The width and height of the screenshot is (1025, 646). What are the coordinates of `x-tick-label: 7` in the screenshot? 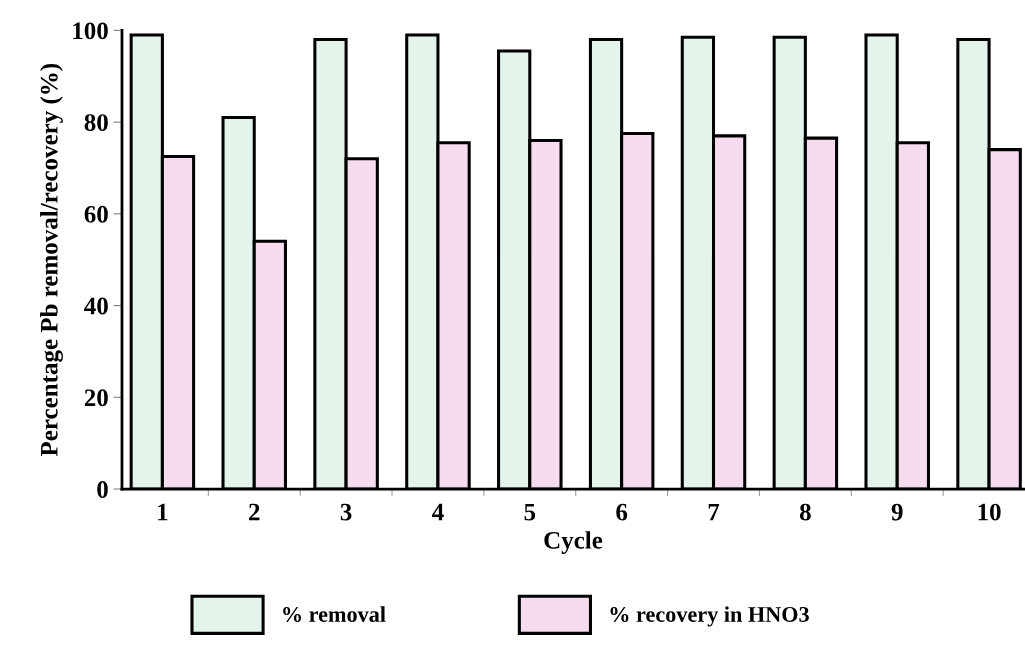 It's located at (714, 512).